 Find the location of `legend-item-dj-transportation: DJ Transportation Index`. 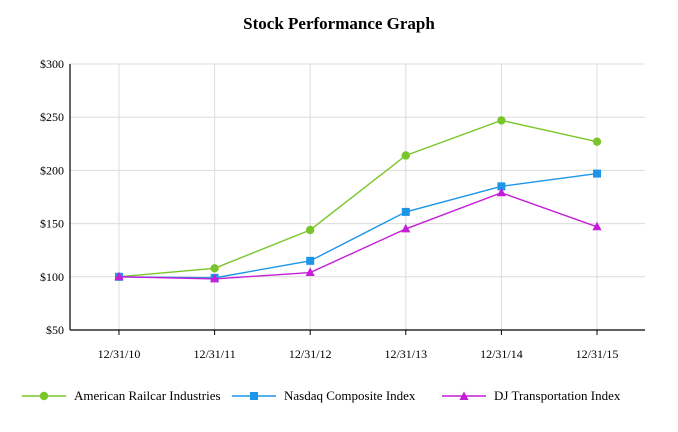

legend-item-dj-transportation: DJ Transportation Index is located at coordinates (531, 396).